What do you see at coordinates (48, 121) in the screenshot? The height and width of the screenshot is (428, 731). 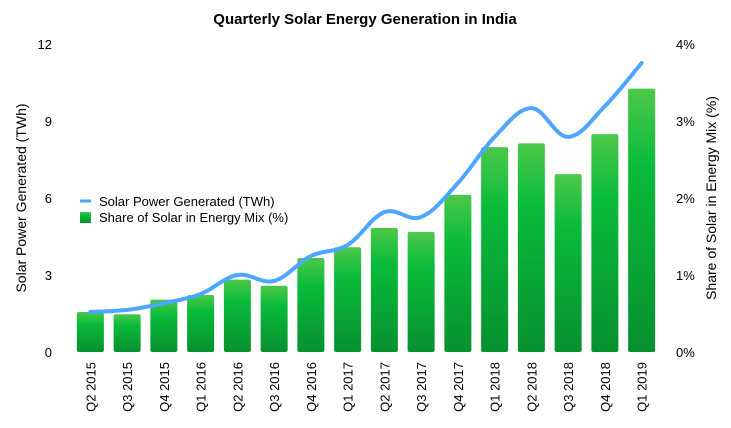 I see `y-left-tick-label: 9` at bounding box center [48, 121].